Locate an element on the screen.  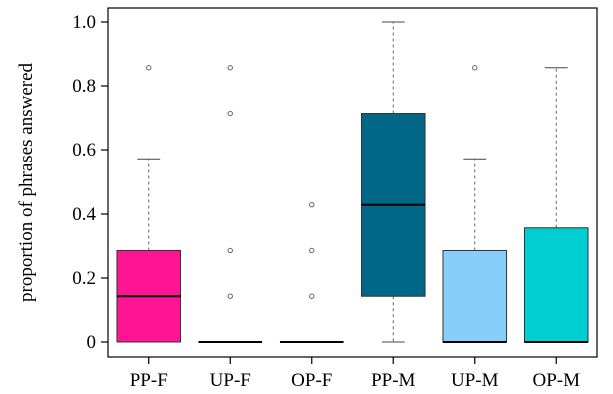
y-tick-label: 0.8 is located at coordinates (84, 86).